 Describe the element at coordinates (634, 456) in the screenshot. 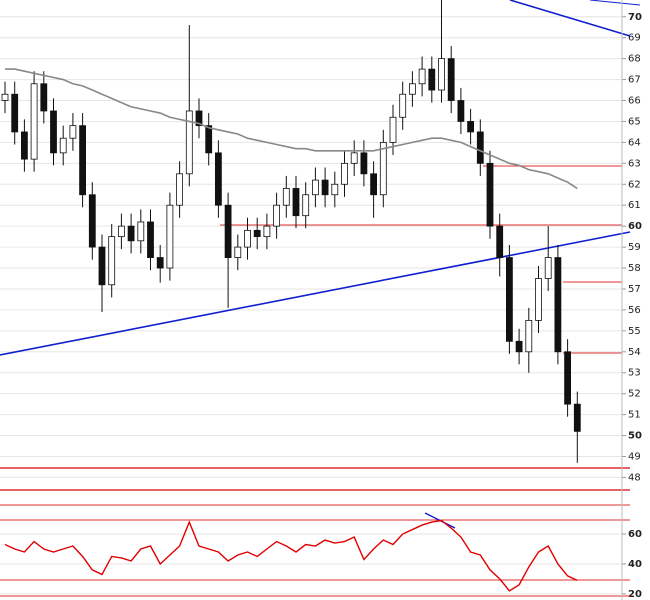

I see `y-tick-label: 49` at that location.